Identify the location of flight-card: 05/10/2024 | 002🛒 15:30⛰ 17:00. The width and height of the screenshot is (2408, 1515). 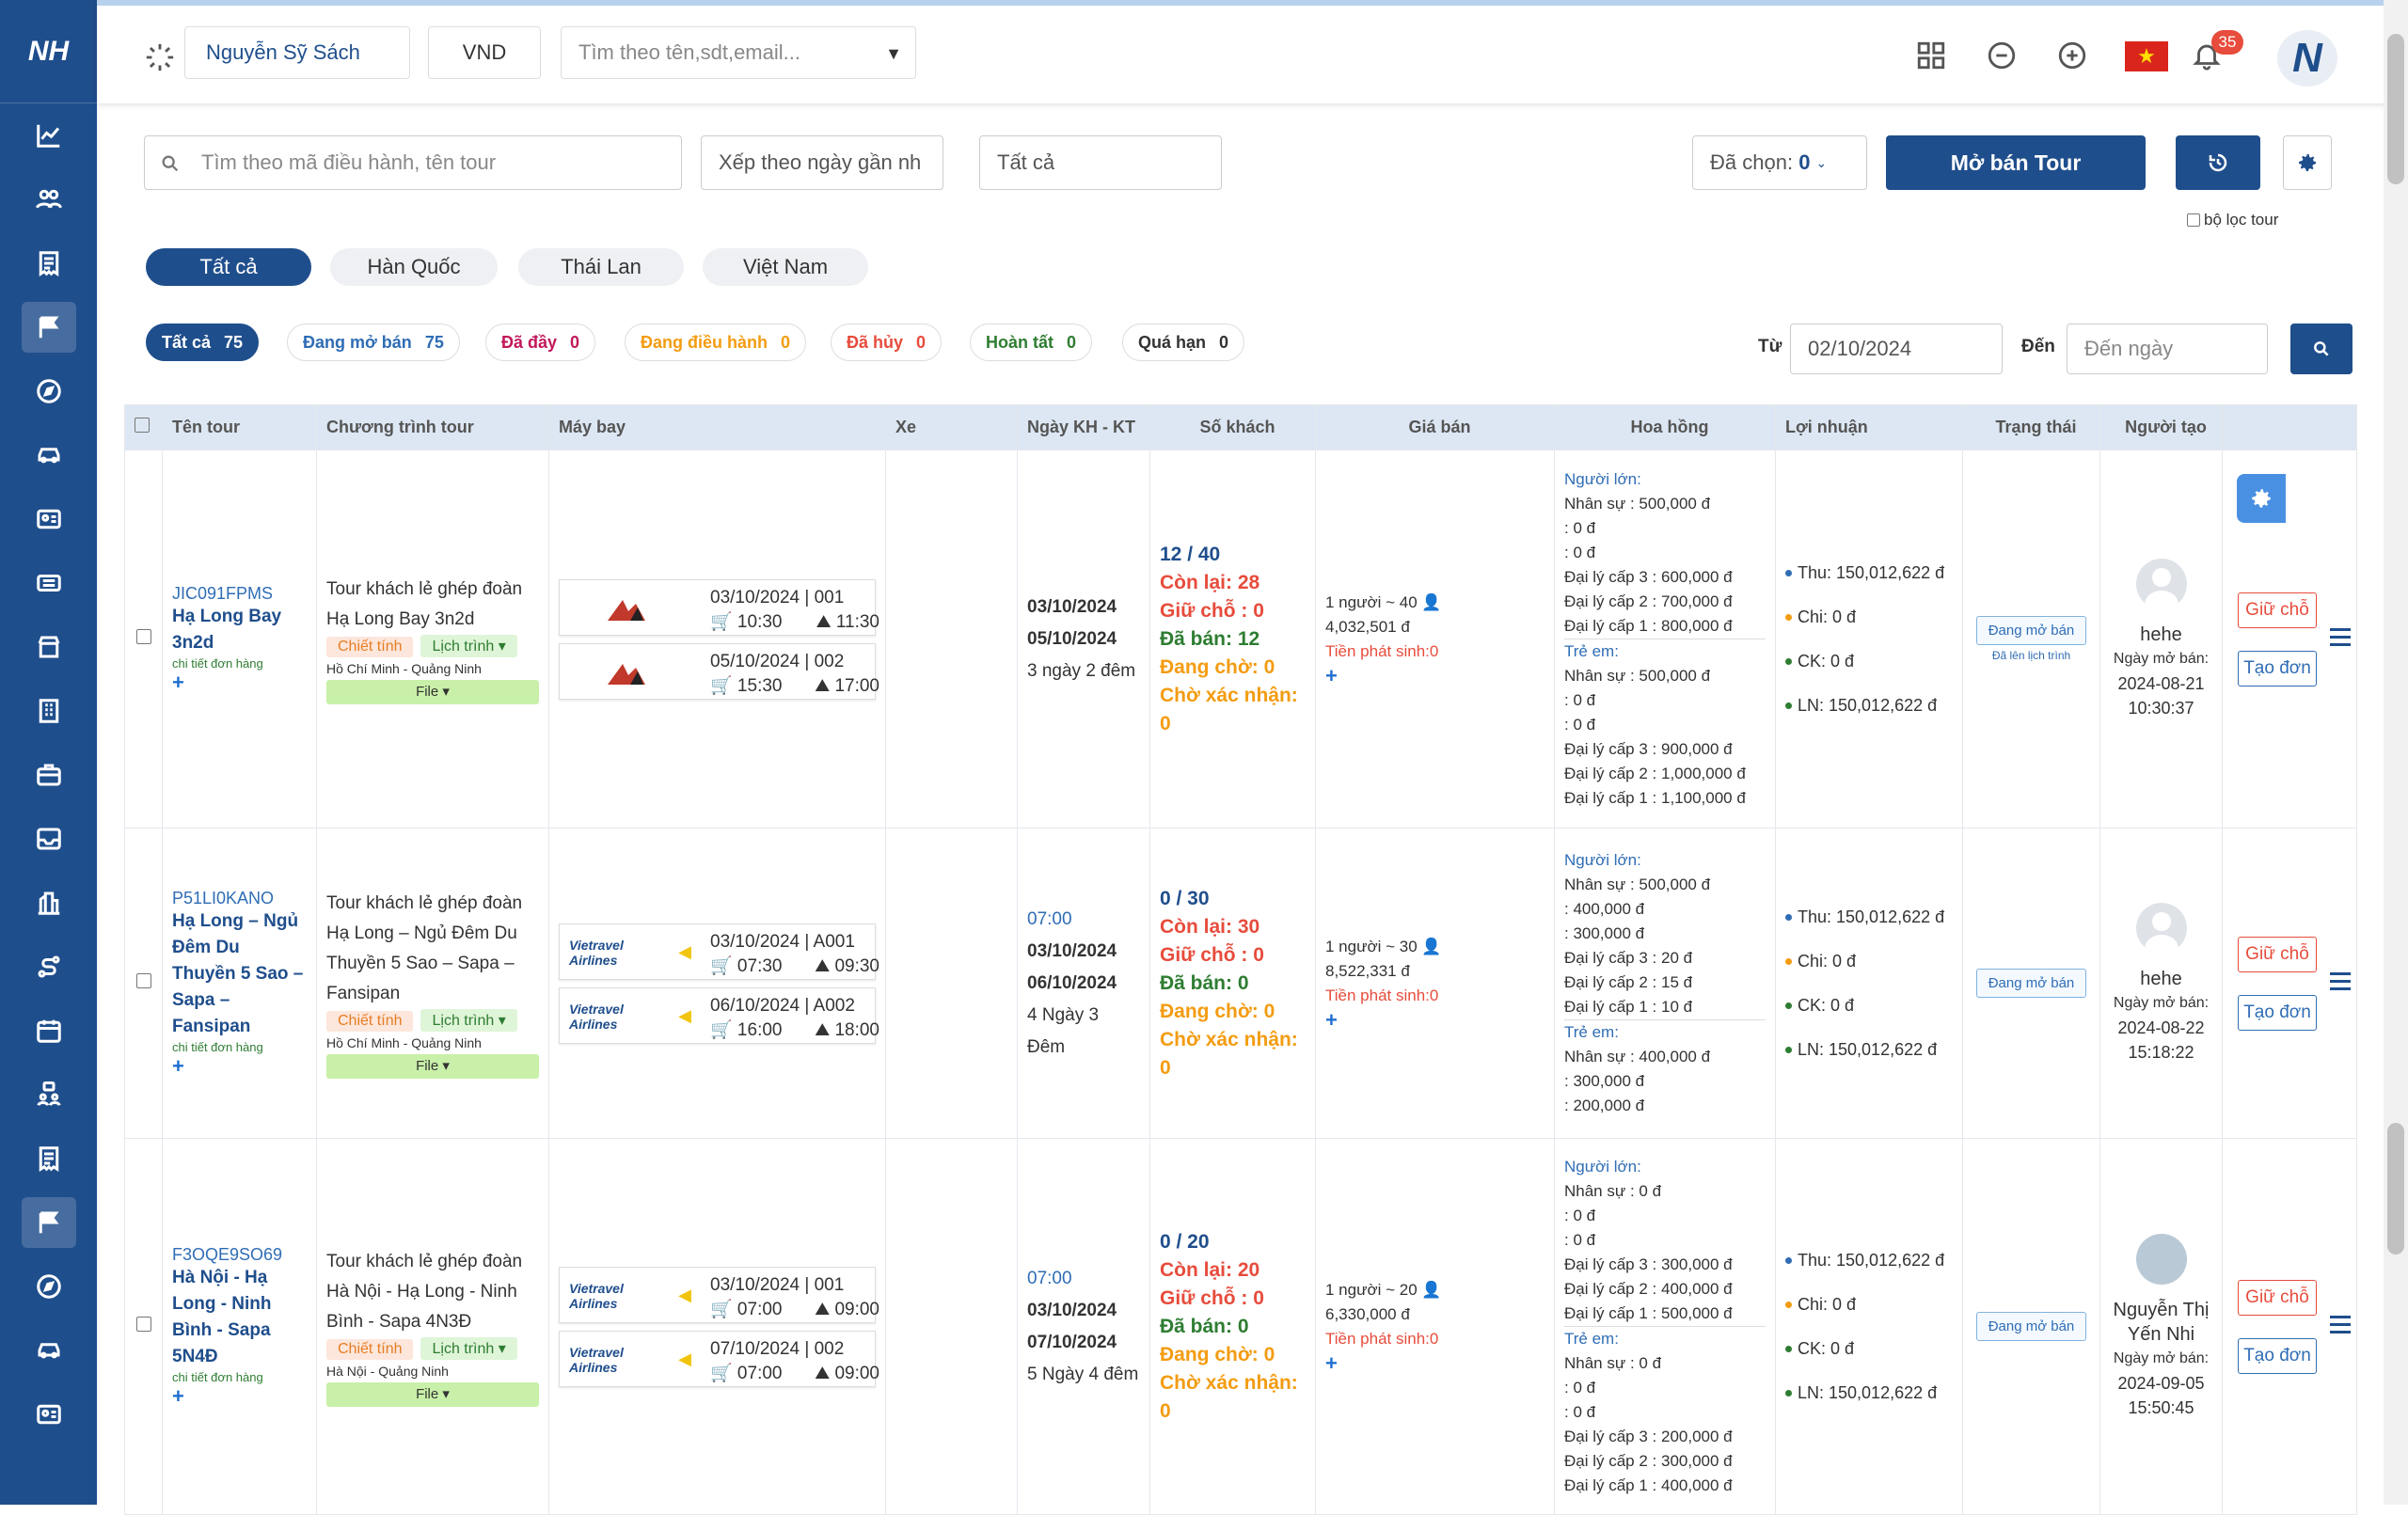
(718, 671).